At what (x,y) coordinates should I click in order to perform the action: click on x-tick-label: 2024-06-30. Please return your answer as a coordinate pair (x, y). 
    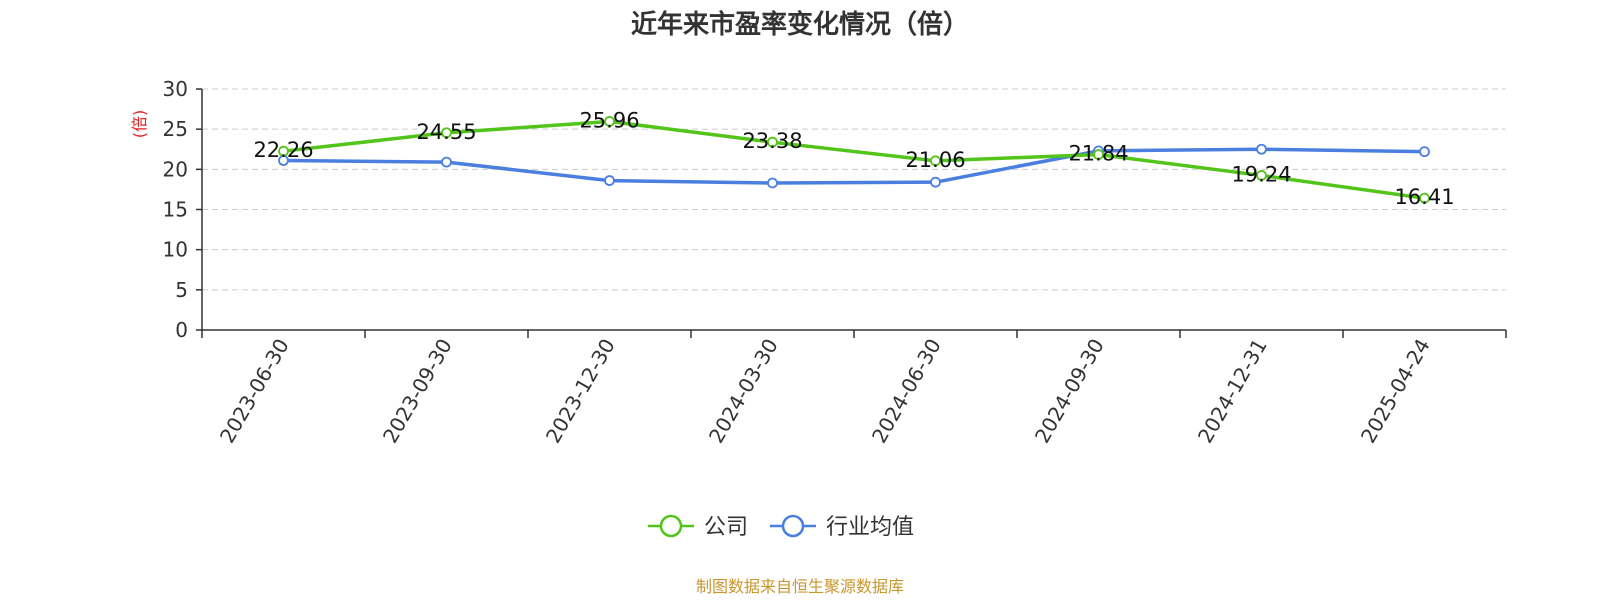
    Looking at the image, I should click on (906, 391).